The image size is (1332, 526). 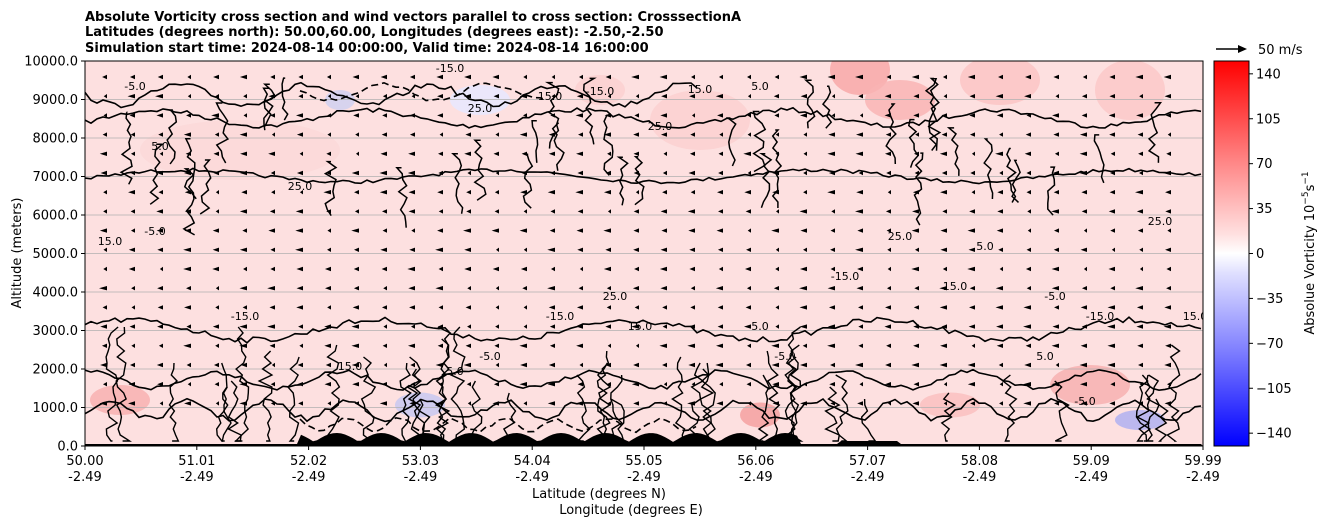 I want to click on contour-label: 5.0, so click(x=760, y=326).